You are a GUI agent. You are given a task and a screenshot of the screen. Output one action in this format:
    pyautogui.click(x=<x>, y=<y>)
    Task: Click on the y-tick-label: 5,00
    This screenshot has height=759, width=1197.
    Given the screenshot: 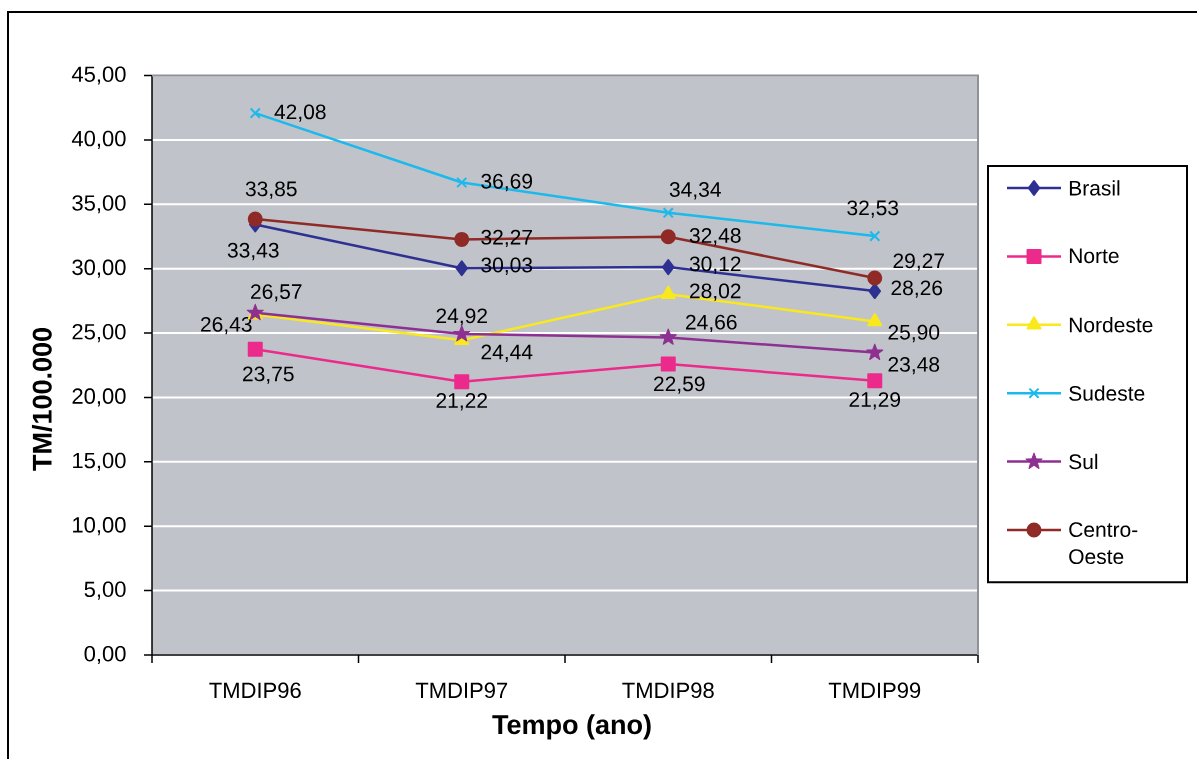 What is the action you would take?
    pyautogui.click(x=105, y=590)
    